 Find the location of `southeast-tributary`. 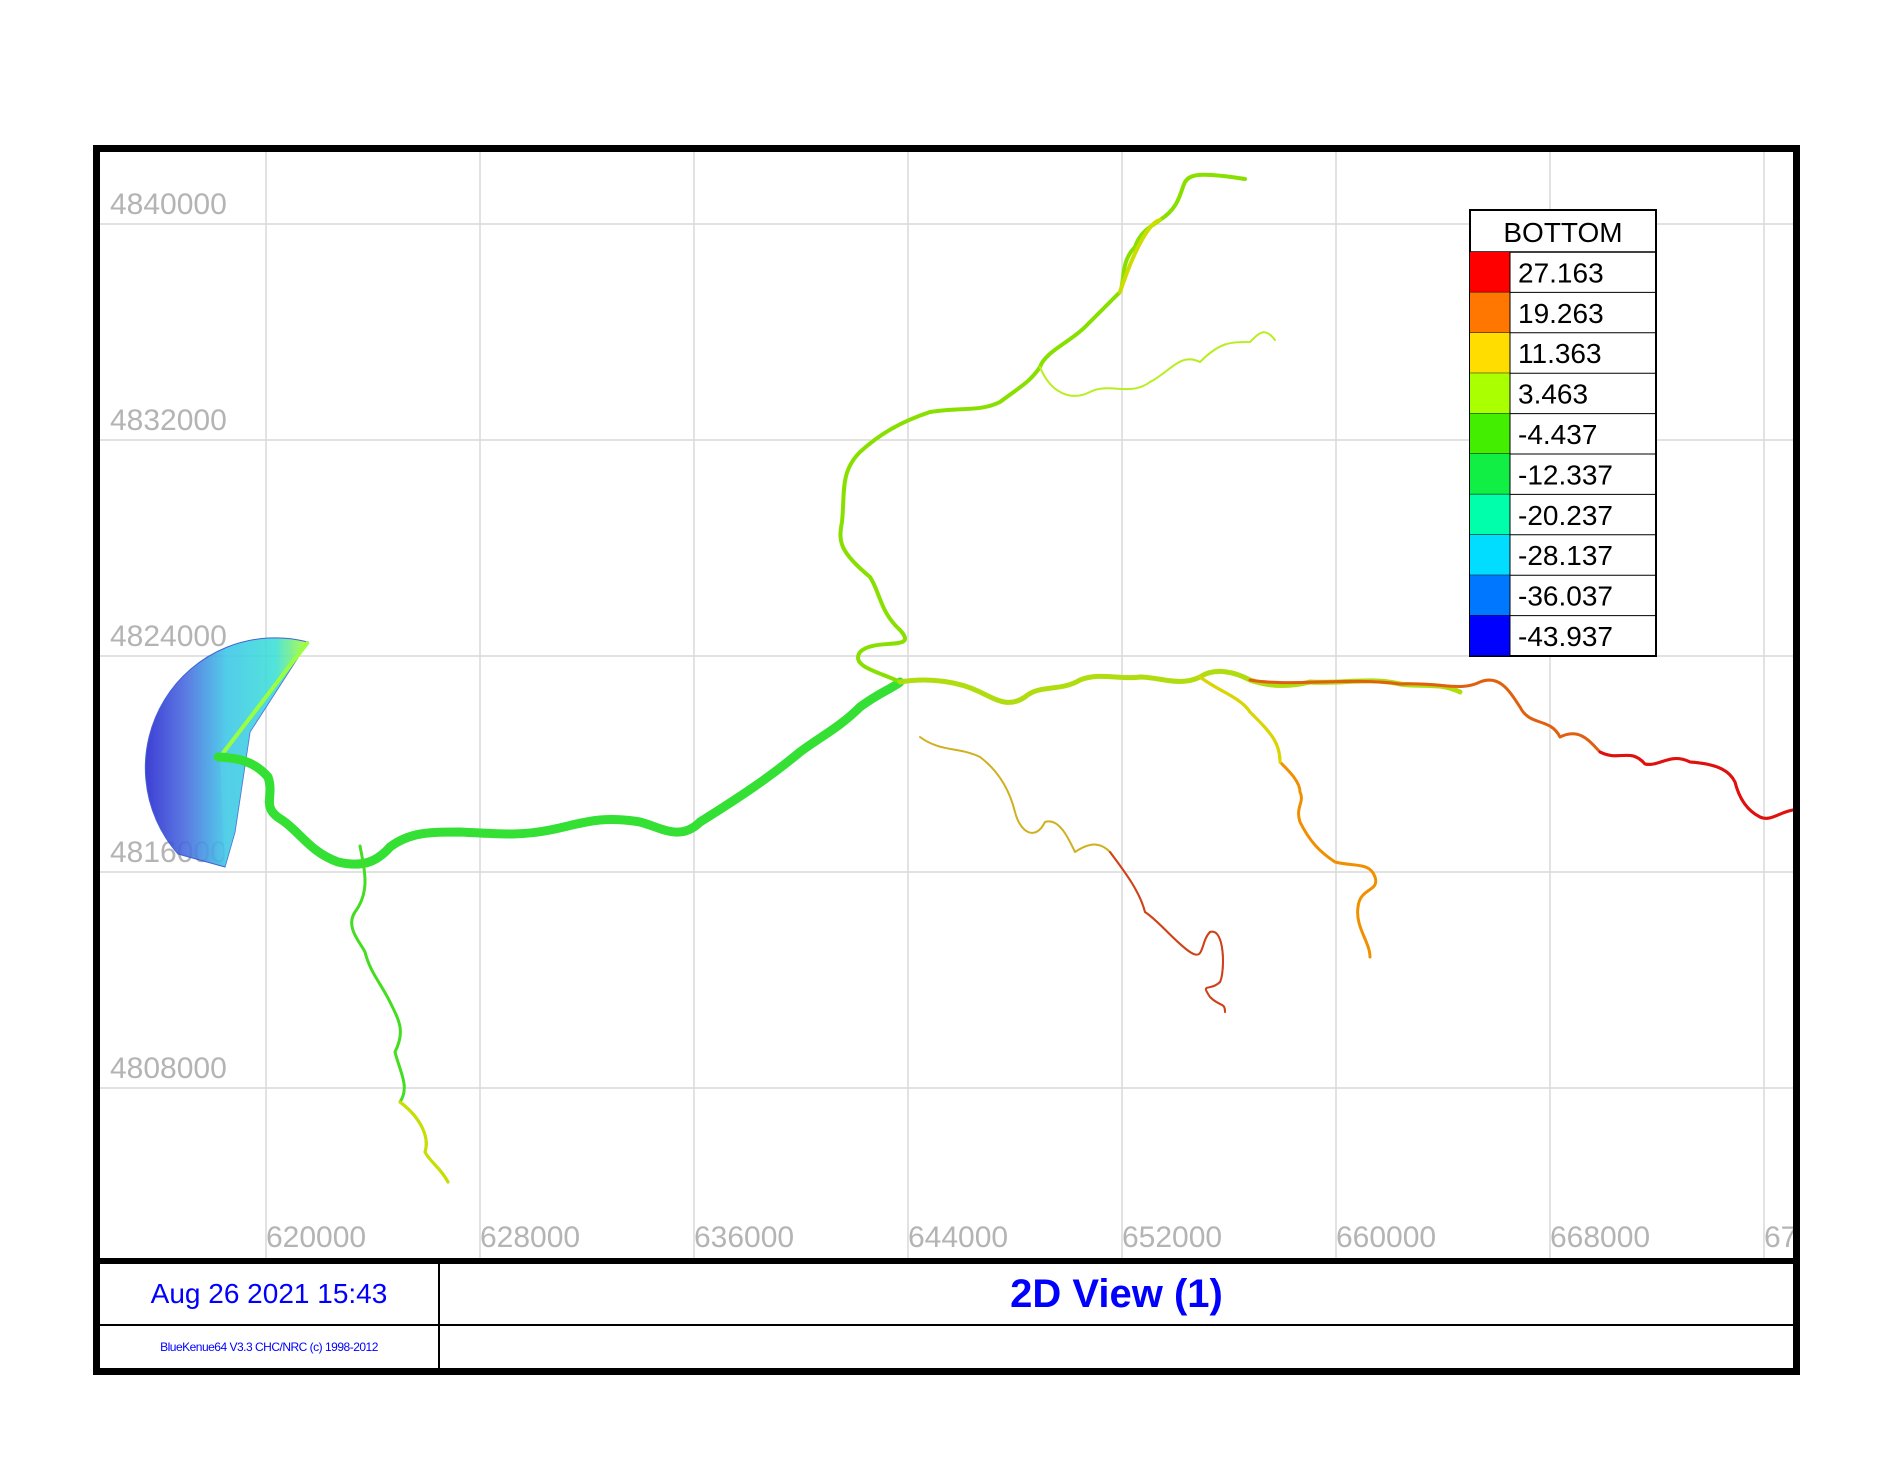

southeast-tributary is located at coordinates (1288, 817).